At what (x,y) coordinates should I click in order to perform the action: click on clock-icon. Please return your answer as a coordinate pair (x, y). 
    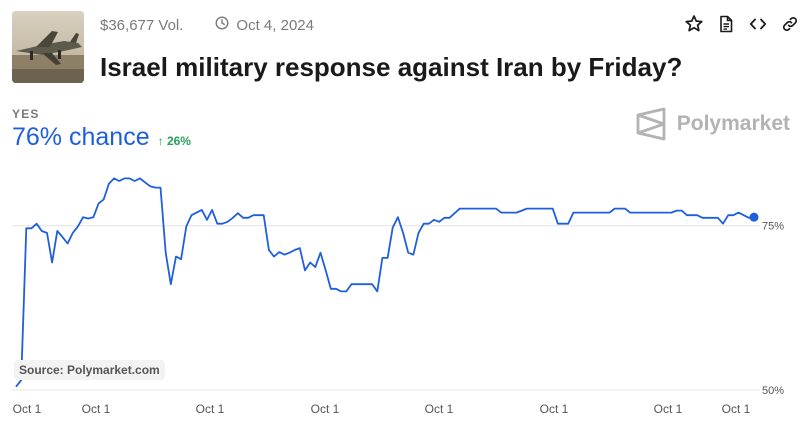
    Looking at the image, I should click on (222, 25).